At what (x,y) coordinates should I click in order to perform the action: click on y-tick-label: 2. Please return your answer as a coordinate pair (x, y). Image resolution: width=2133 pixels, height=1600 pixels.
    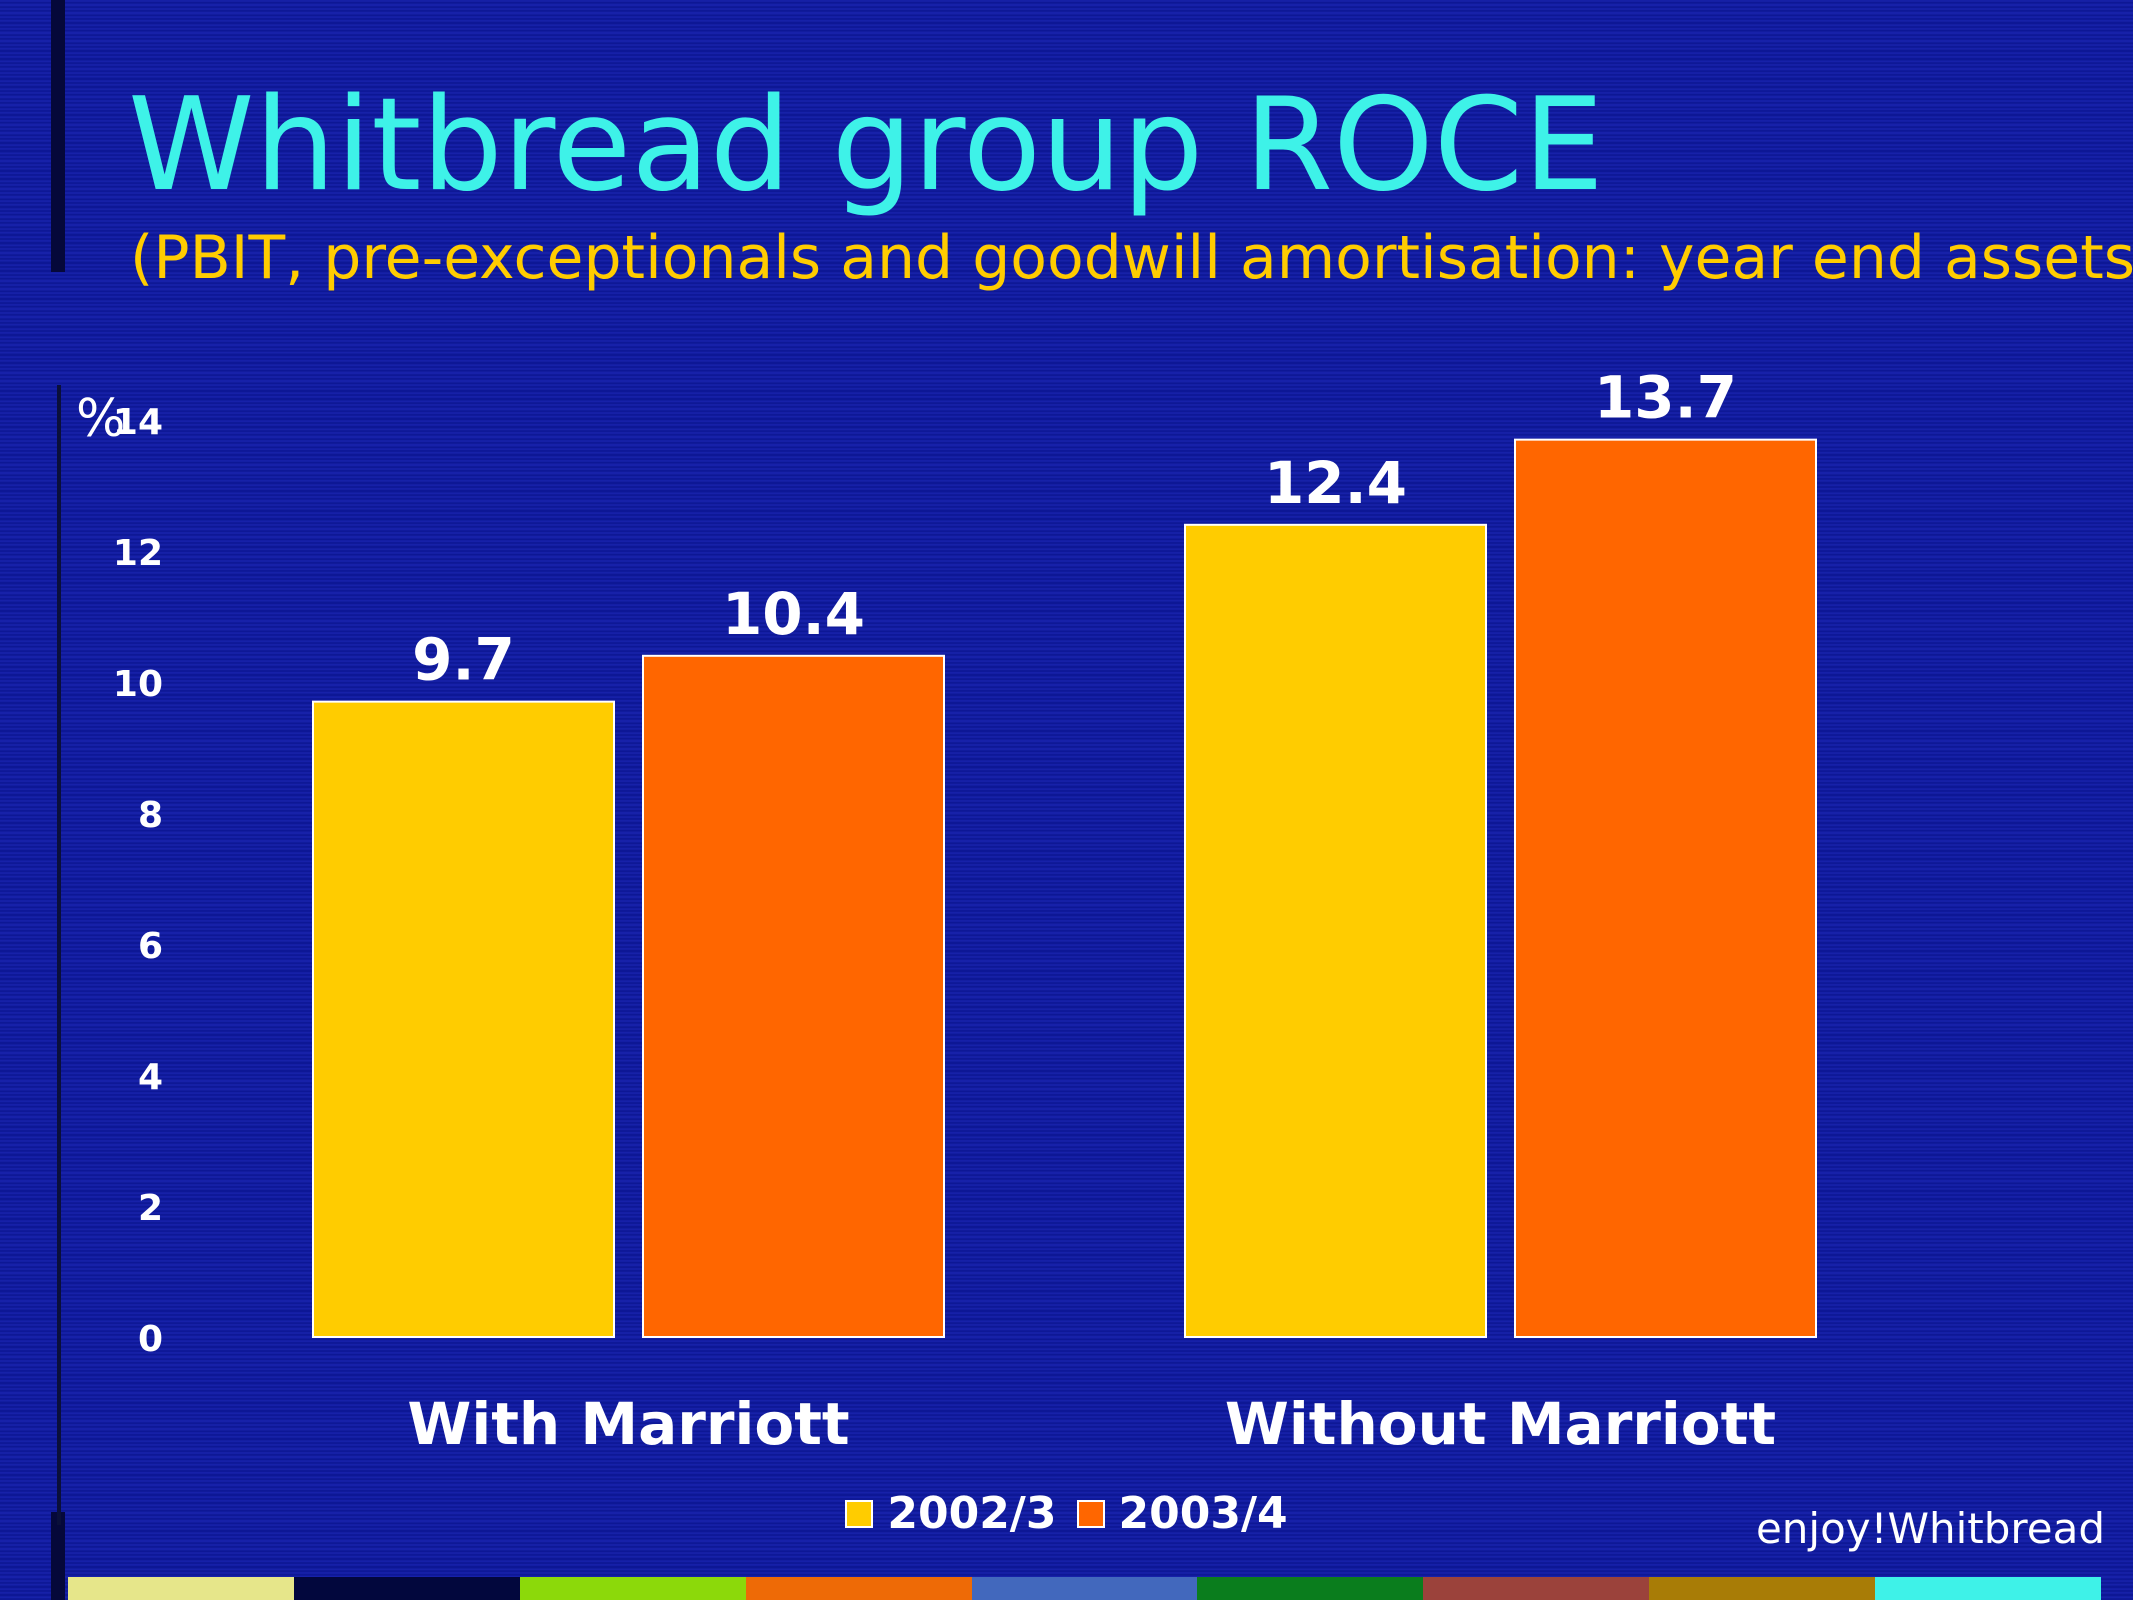
    Looking at the image, I should click on (150, 1208).